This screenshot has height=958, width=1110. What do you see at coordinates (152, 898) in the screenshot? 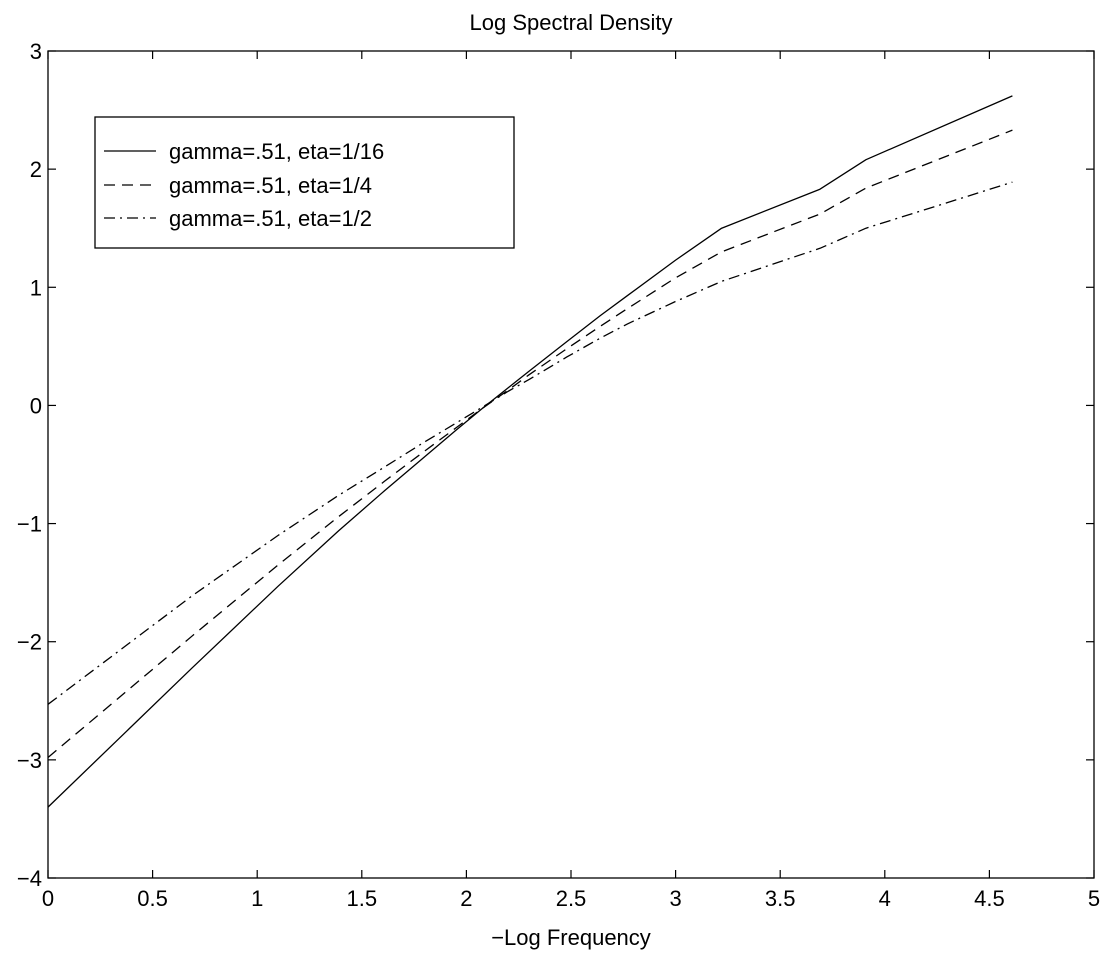
I see `x-tick-label: 0.5` at bounding box center [152, 898].